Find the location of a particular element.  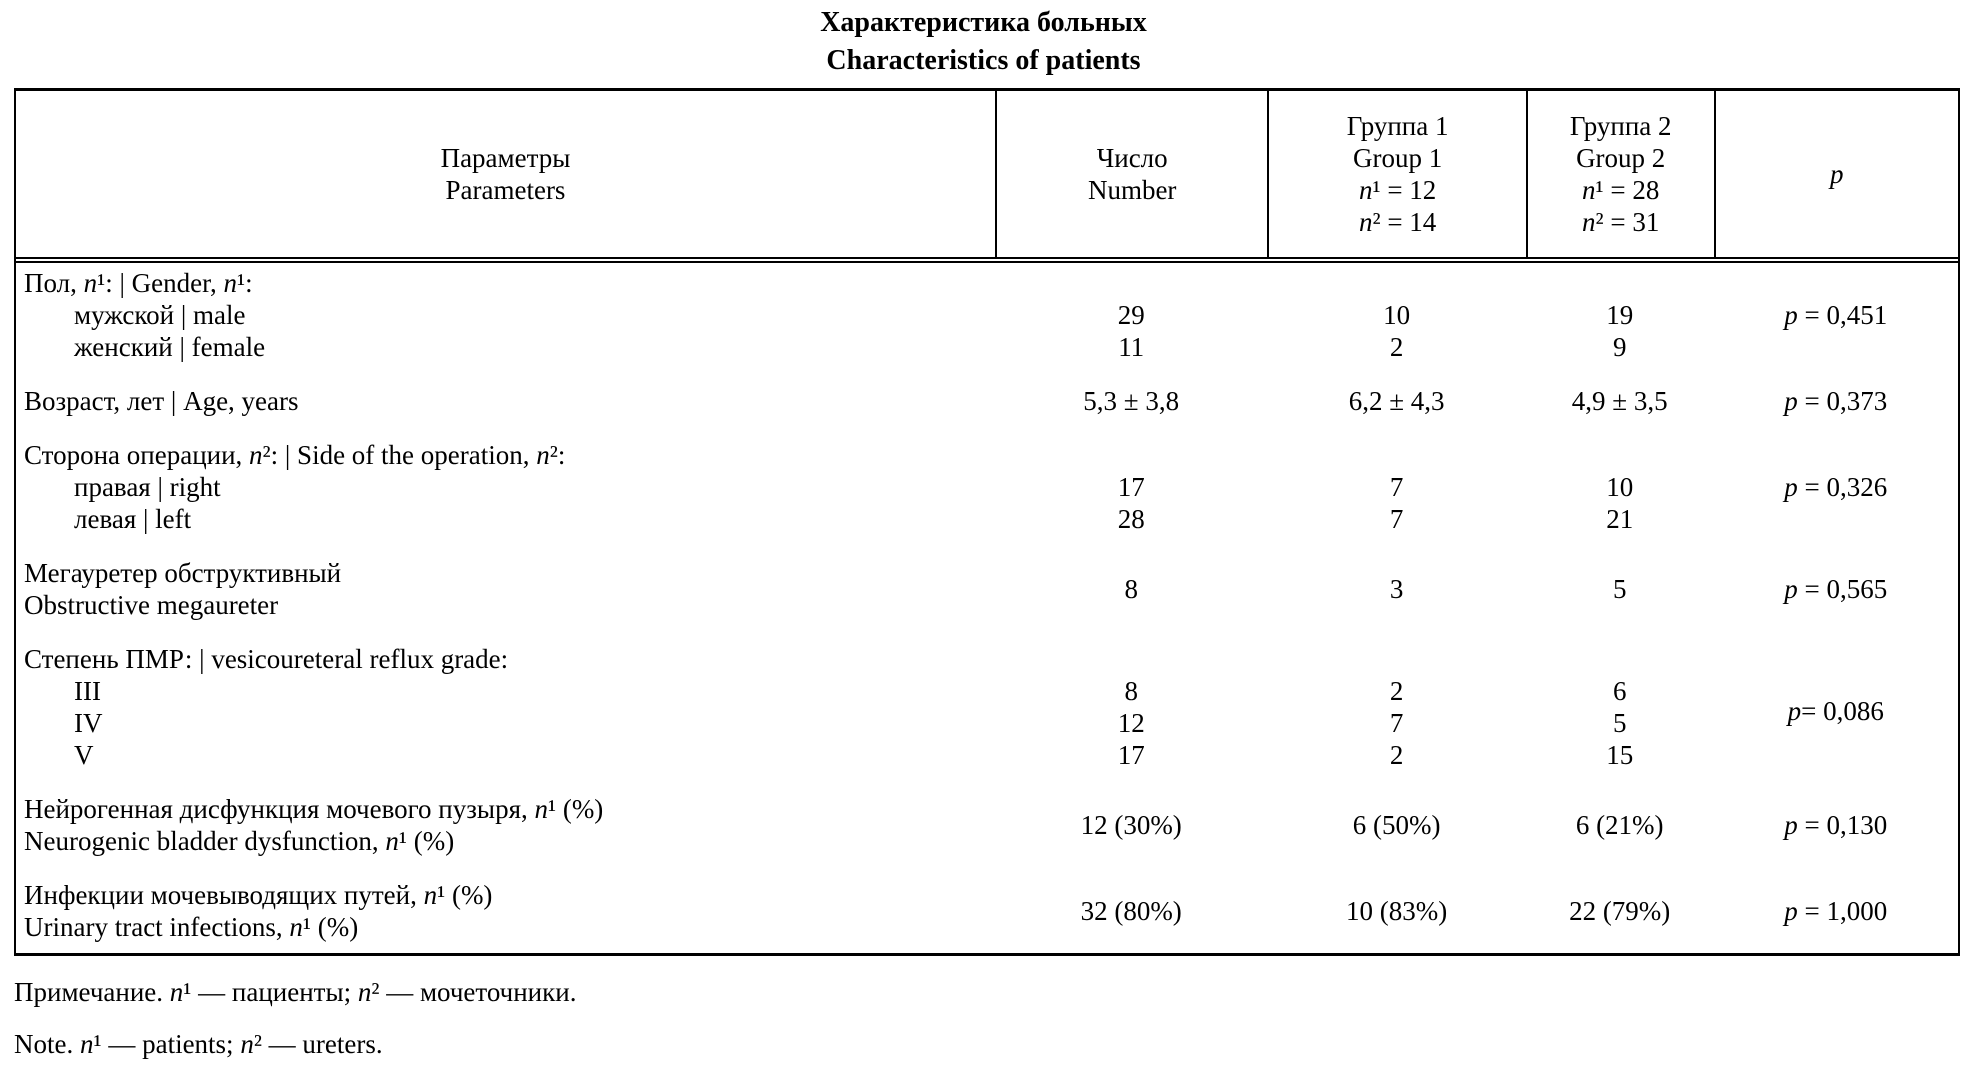

row-label-en: Urinary tract infections, n¹ (%) is located at coordinates (191, 927).